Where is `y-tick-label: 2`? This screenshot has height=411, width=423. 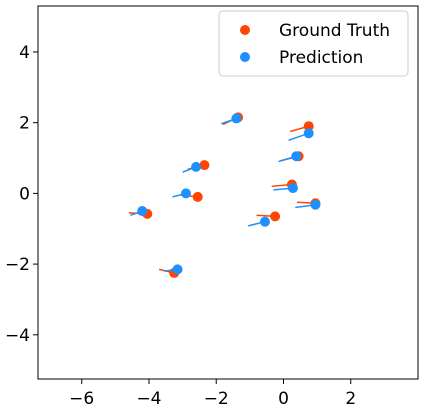 y-tick-label: 2 is located at coordinates (24, 124).